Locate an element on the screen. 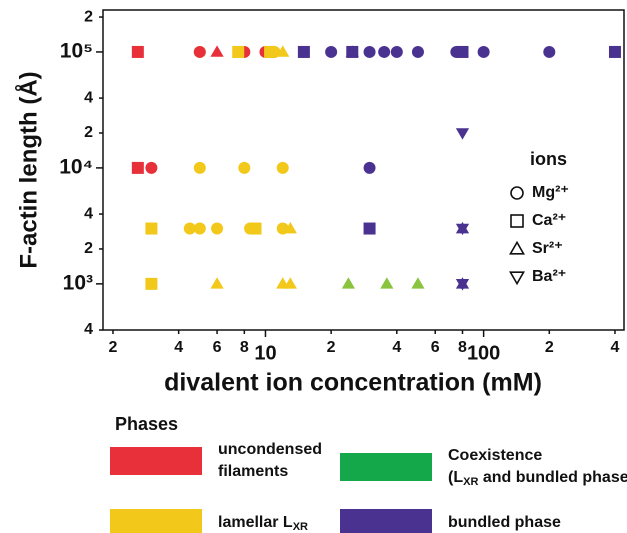  phase-label-part: bundled phase is located at coordinates (504, 522).